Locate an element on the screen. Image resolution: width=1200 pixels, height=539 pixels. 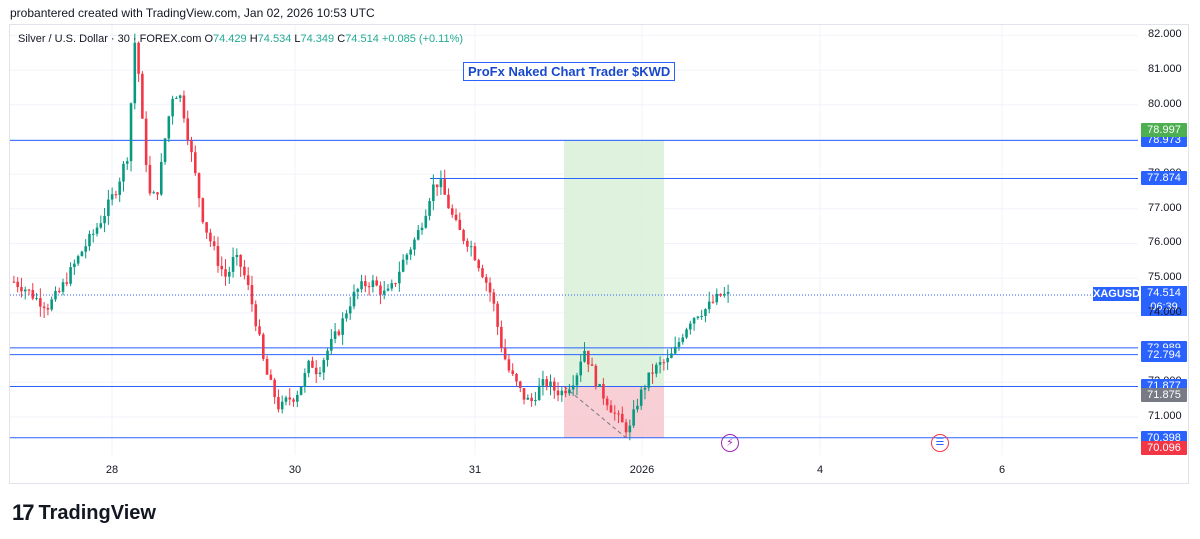
x-axis-tick-label: 6 is located at coordinates (1002, 470).